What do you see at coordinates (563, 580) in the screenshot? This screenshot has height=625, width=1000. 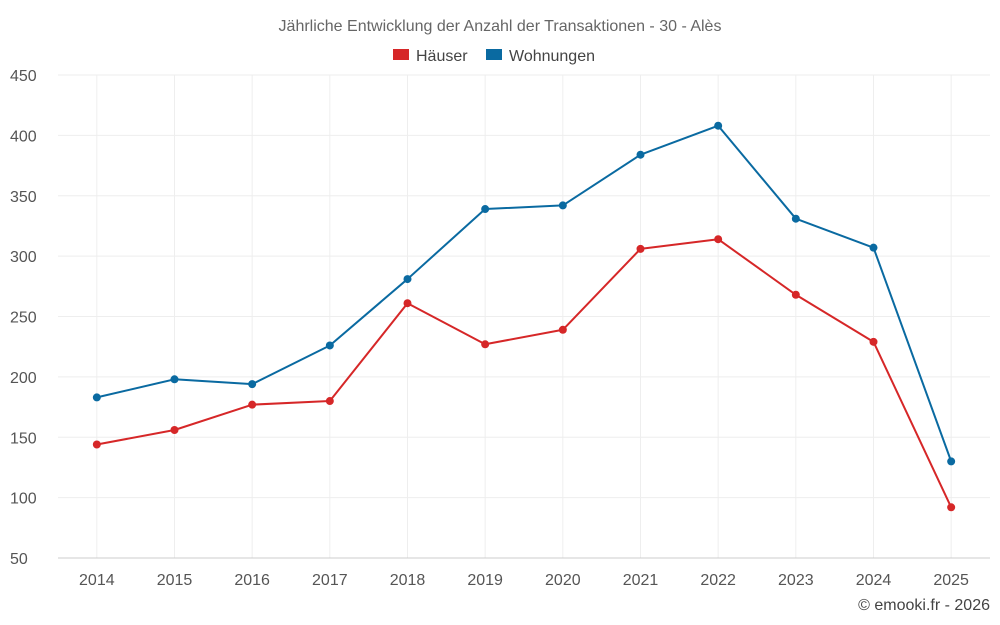 I see `x-tick-label: 2020` at bounding box center [563, 580].